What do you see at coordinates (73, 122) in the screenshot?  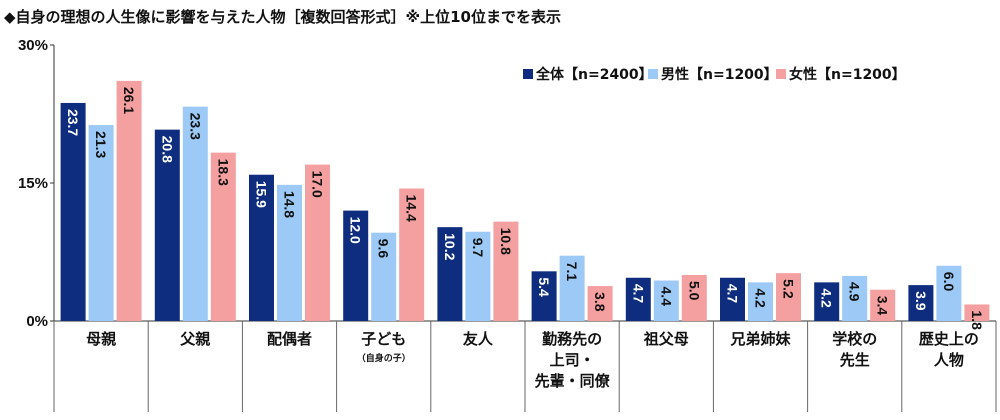 I see `data-label: 23.7` at bounding box center [73, 122].